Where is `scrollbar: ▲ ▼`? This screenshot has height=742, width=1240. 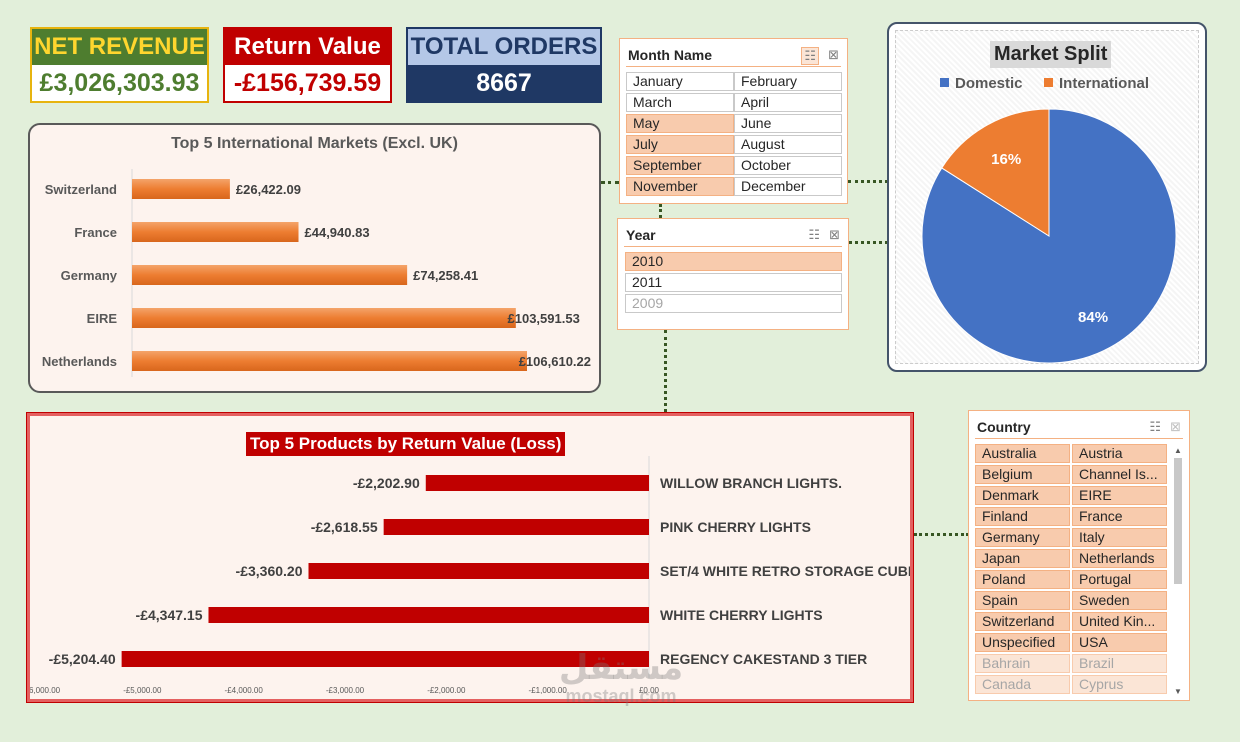 scrollbar: ▲ ▼ is located at coordinates (1178, 571).